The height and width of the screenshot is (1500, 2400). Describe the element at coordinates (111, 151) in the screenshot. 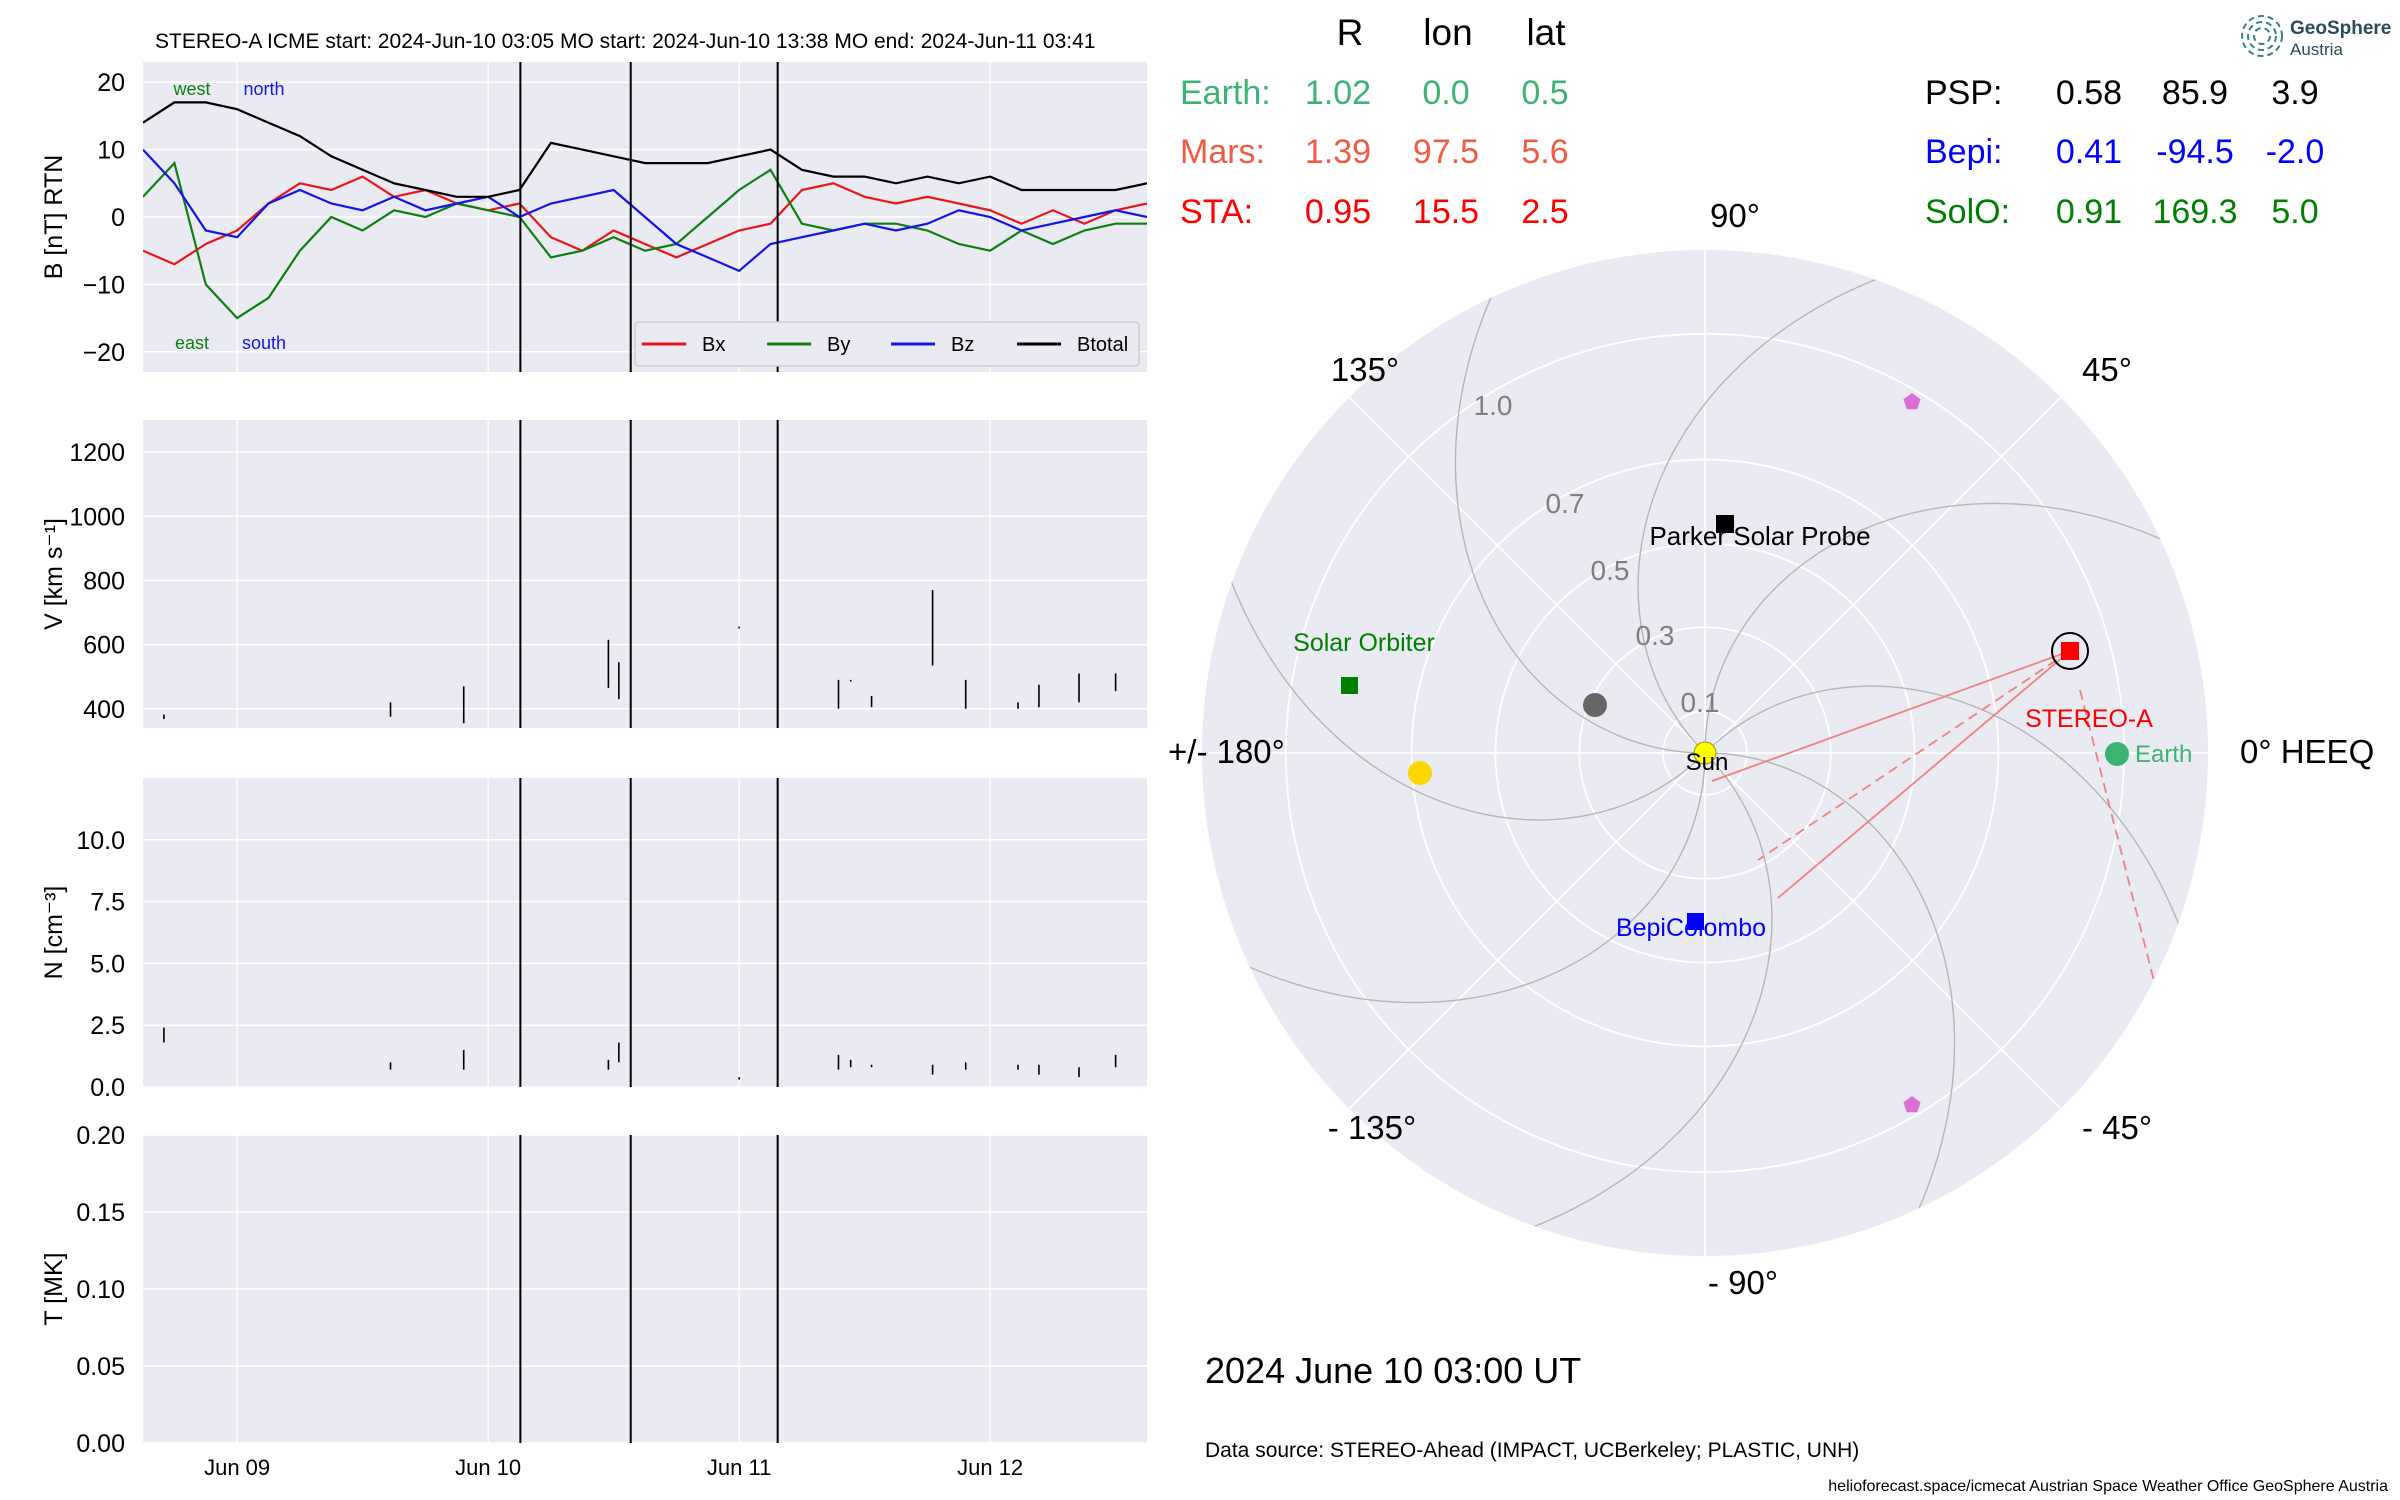

I see `panel-0-y-tick-label: 10` at that location.